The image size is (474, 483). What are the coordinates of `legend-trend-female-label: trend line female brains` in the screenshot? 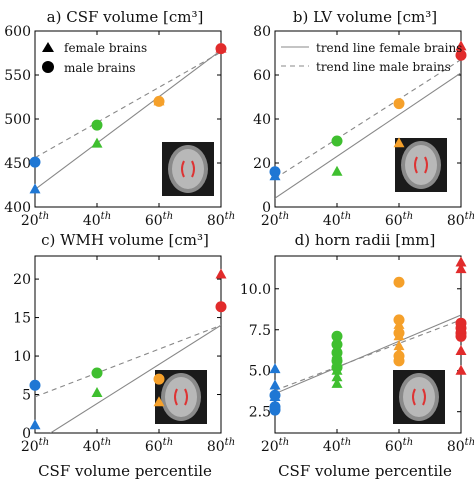 It's located at (389, 48).